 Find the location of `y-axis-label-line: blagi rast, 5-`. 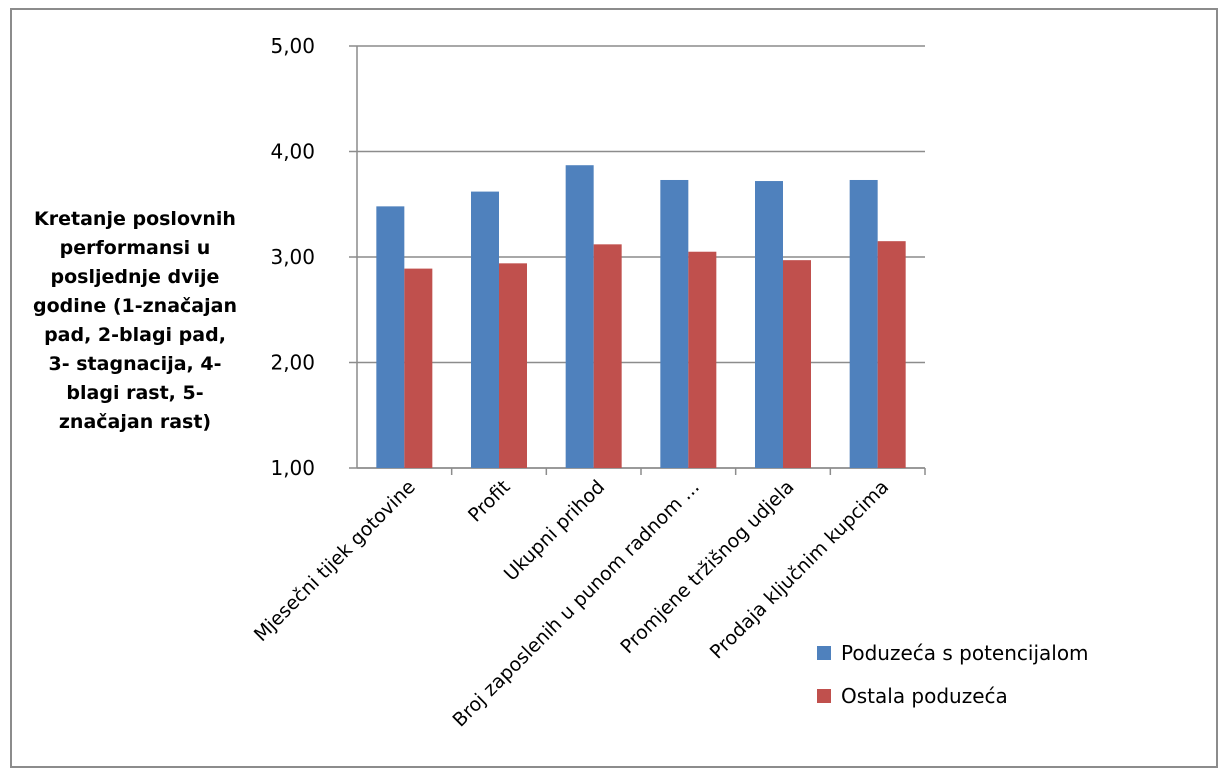

y-axis-label-line: blagi rast, 5- is located at coordinates (135, 393).